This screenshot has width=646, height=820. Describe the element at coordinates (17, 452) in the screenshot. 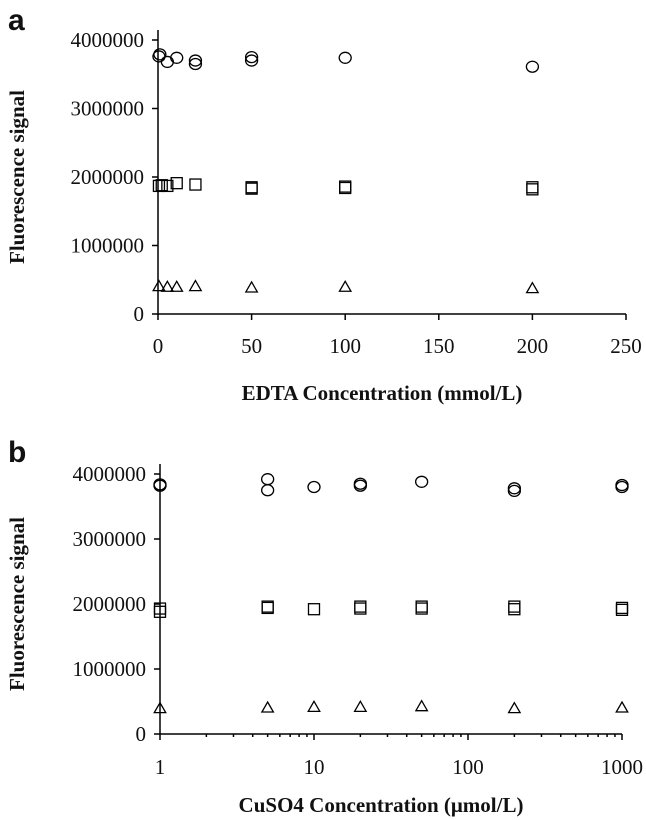

I see `panel-label: b` at that location.